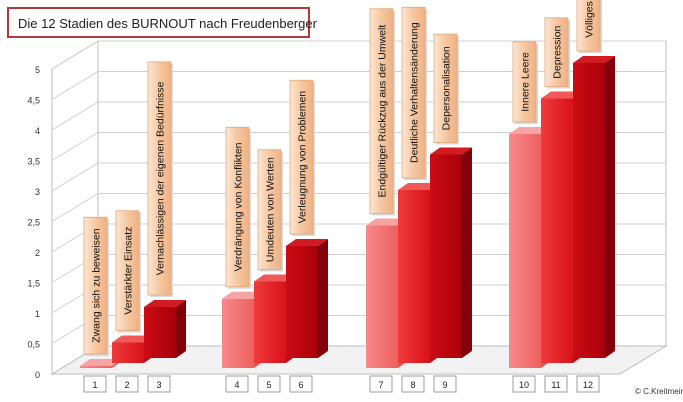 The height and width of the screenshot is (402, 683). I want to click on stage-label-8: Deutliche Verhaltensänderung, so click(414, 93).